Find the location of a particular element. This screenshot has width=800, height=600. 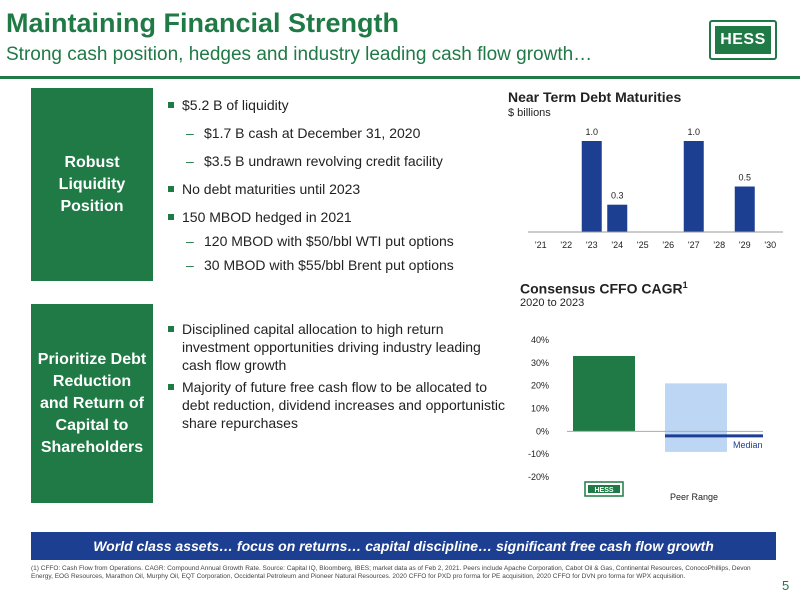

bullet-item: 150 MBOD hedged in 2021 is located at coordinates (311, 217).